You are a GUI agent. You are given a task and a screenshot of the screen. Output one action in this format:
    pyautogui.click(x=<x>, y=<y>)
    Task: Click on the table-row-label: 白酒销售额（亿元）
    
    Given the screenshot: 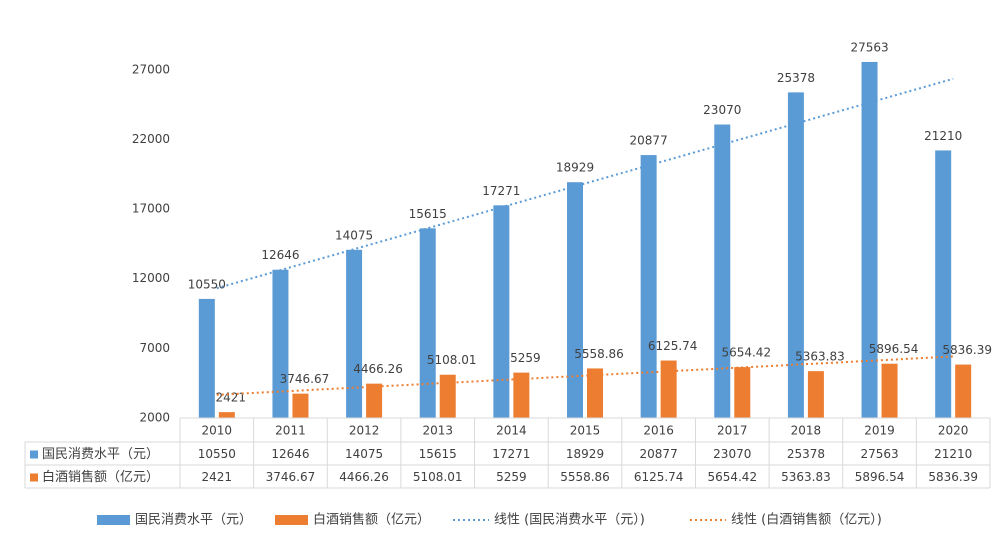 What is the action you would take?
    pyautogui.click(x=100, y=477)
    